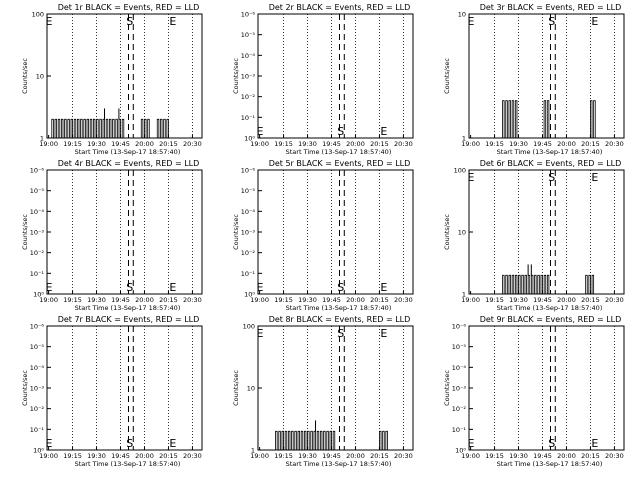 This screenshot has width=640, height=480. I want to click on chart-title: Det 9r BLACK = Events, RED = LLD, so click(551, 319).